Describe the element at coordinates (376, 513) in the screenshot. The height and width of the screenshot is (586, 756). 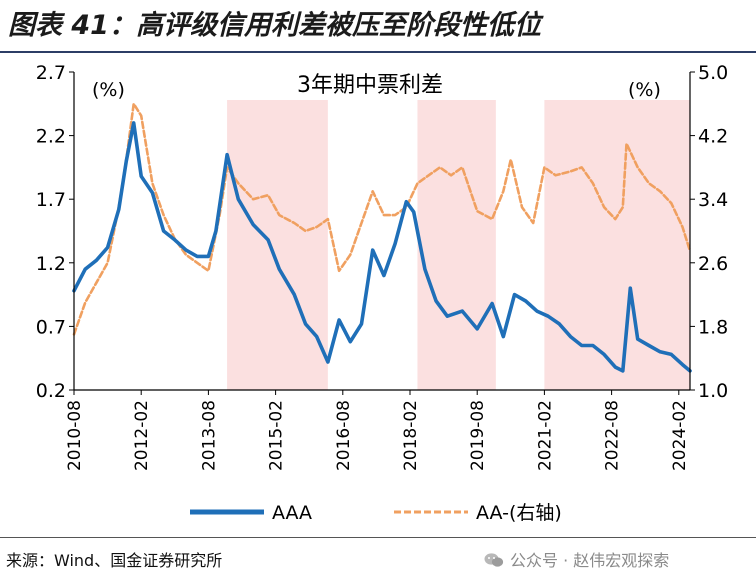
I see `legend: AAA AA-(右轴)` at that location.